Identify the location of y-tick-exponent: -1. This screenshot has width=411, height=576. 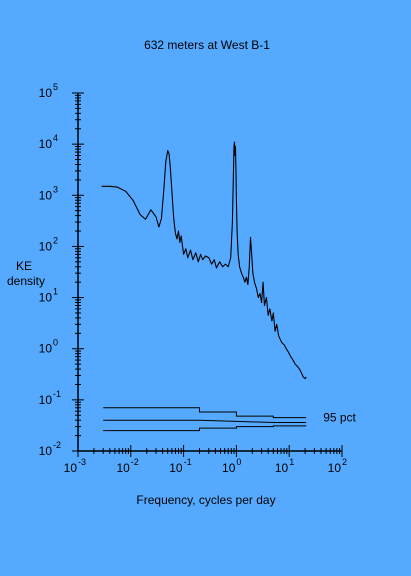
(57, 394).